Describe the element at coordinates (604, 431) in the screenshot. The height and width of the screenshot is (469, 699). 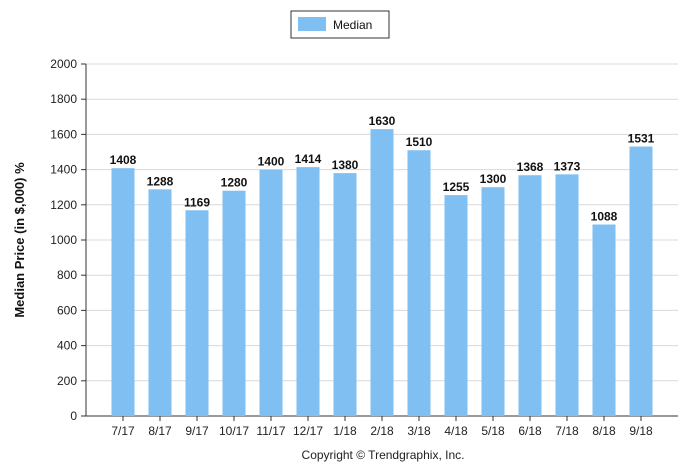
I see `x-tick-label: 8/18` at that location.